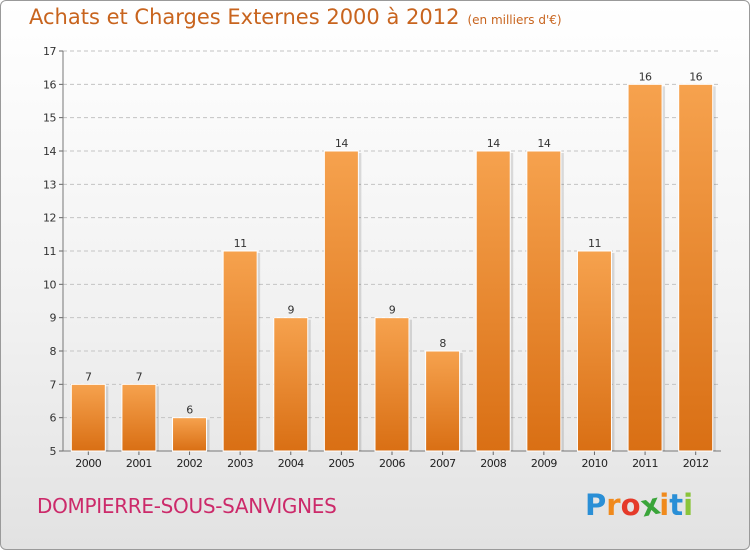  I want to click on y-tick-label: 11, so click(49, 251).